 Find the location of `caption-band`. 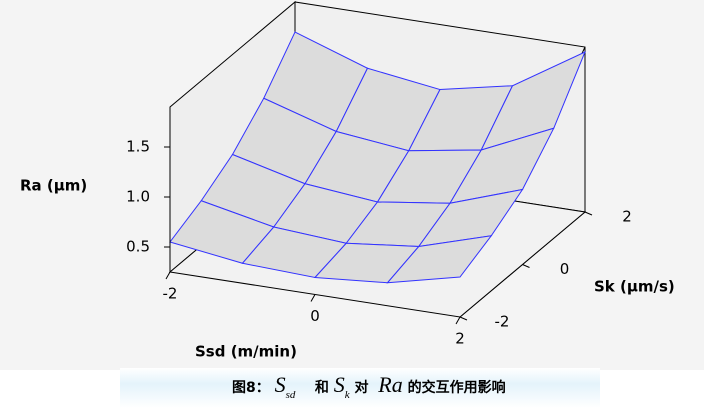

caption-band is located at coordinates (360, 388).